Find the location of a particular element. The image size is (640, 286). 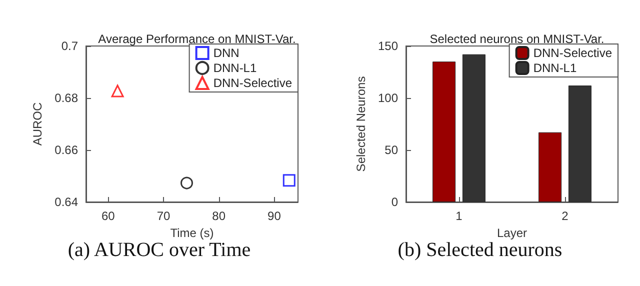

y-axis-title: Selected Neurons is located at coordinates (361, 124).